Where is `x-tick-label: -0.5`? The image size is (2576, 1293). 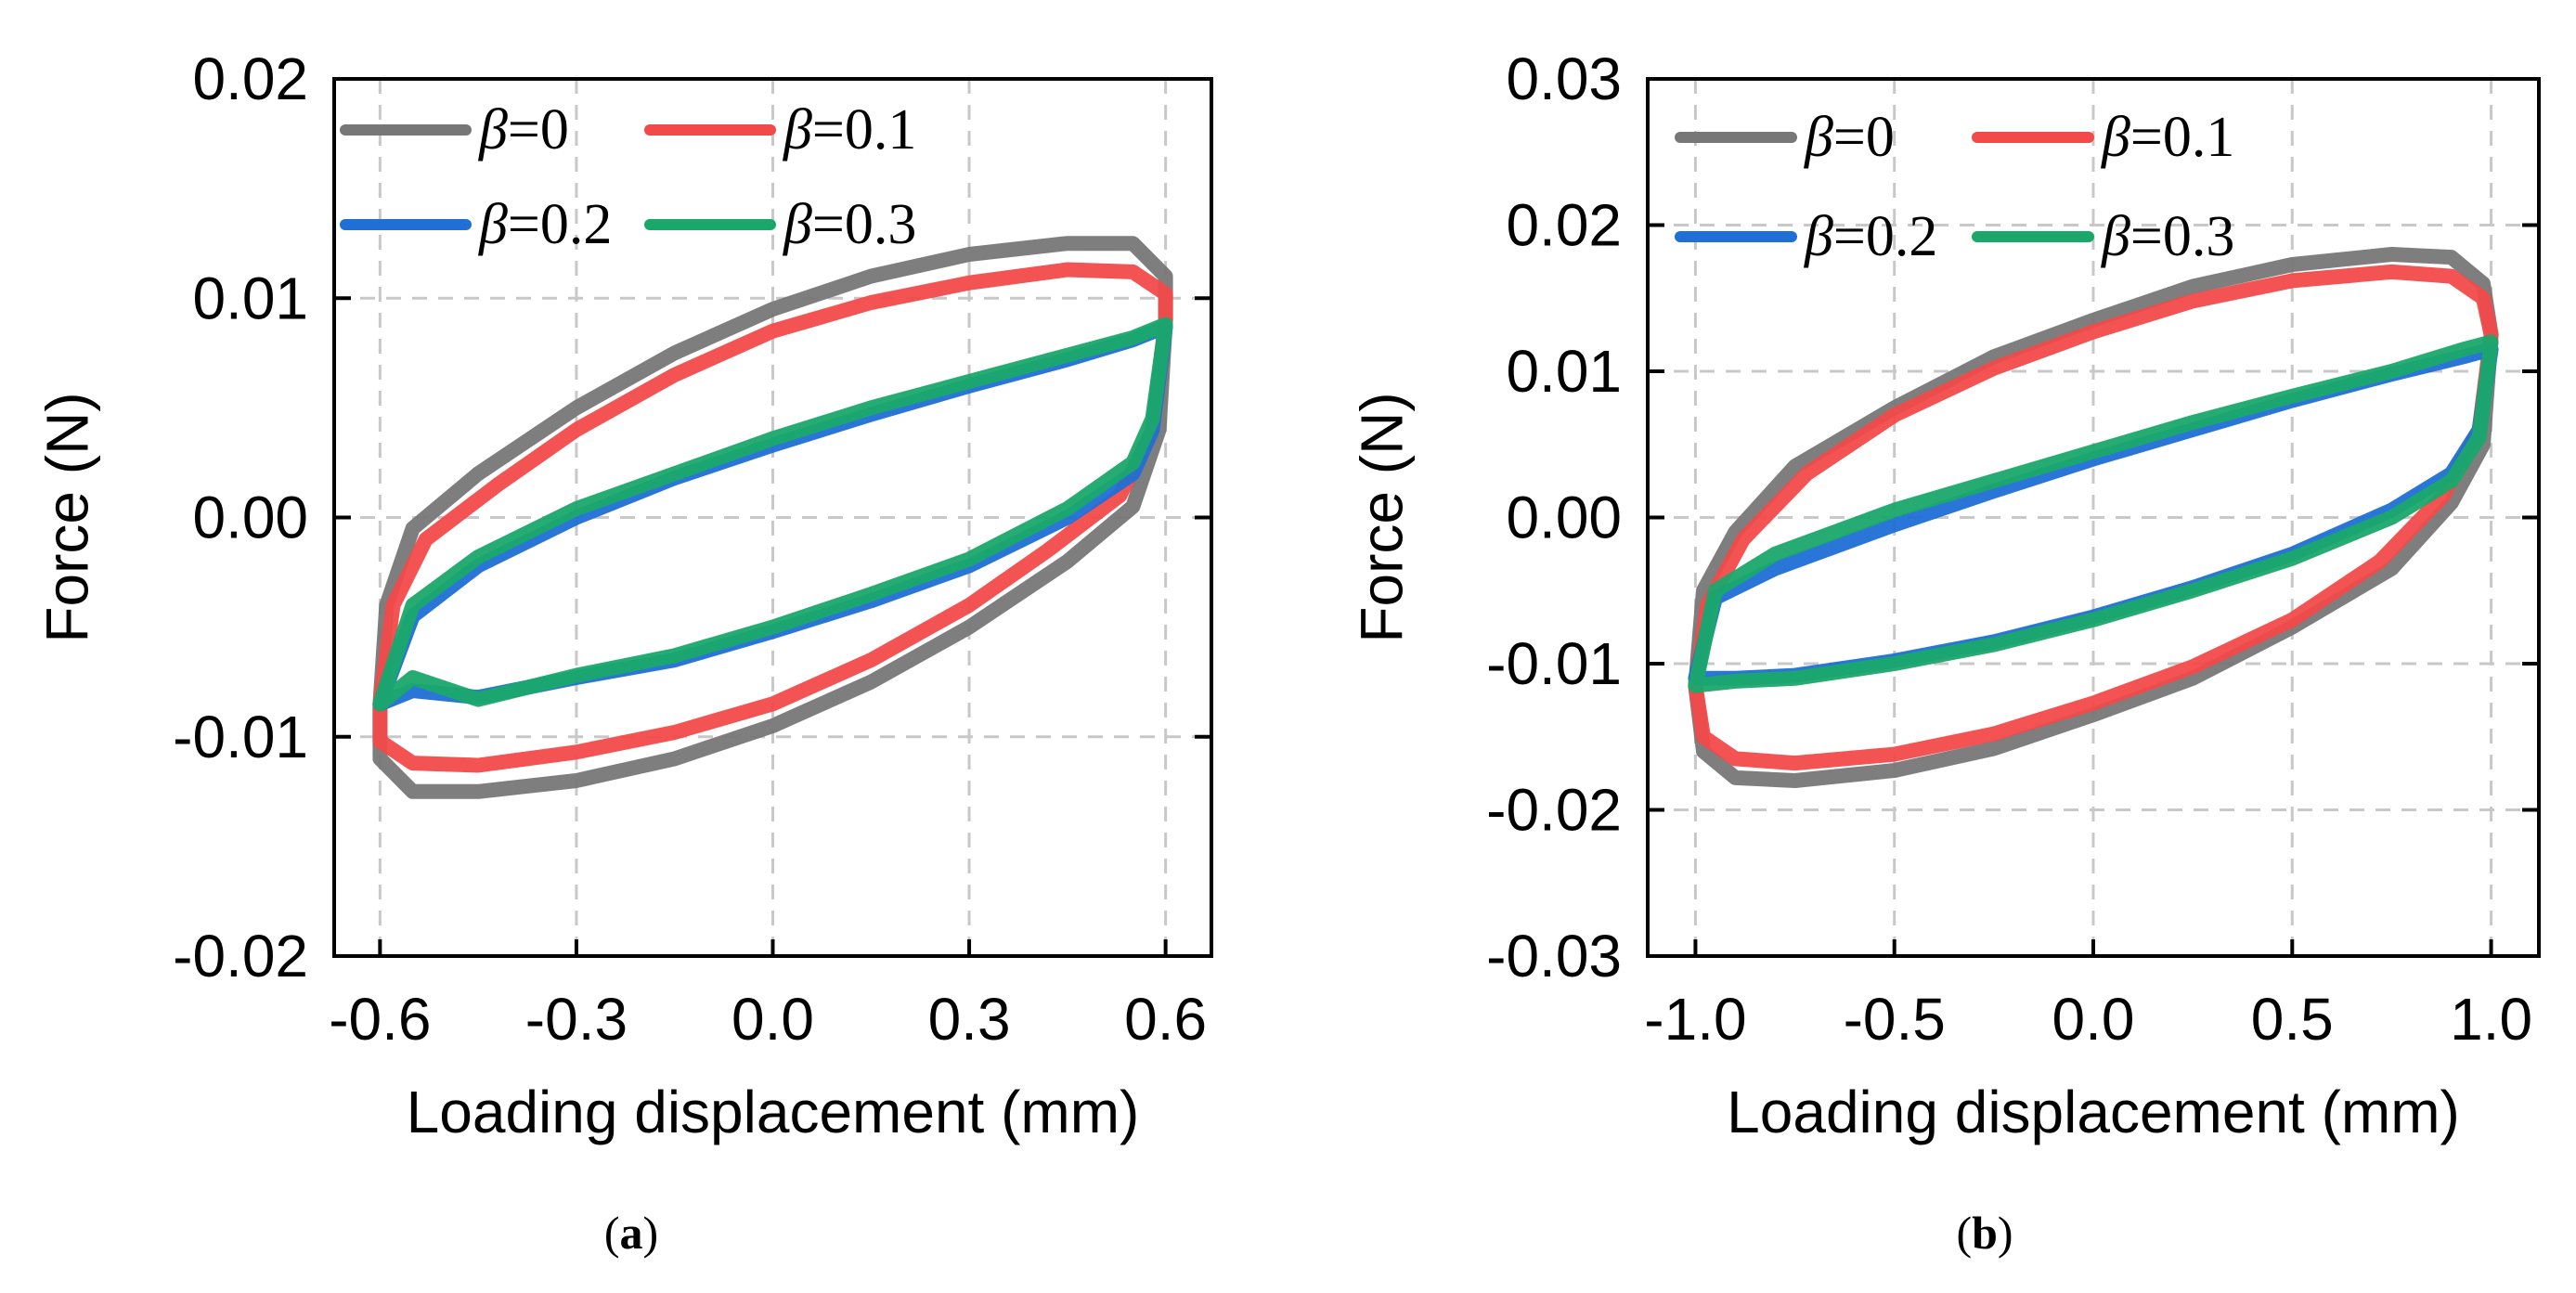 x-tick-label: -0.5 is located at coordinates (1895, 1019).